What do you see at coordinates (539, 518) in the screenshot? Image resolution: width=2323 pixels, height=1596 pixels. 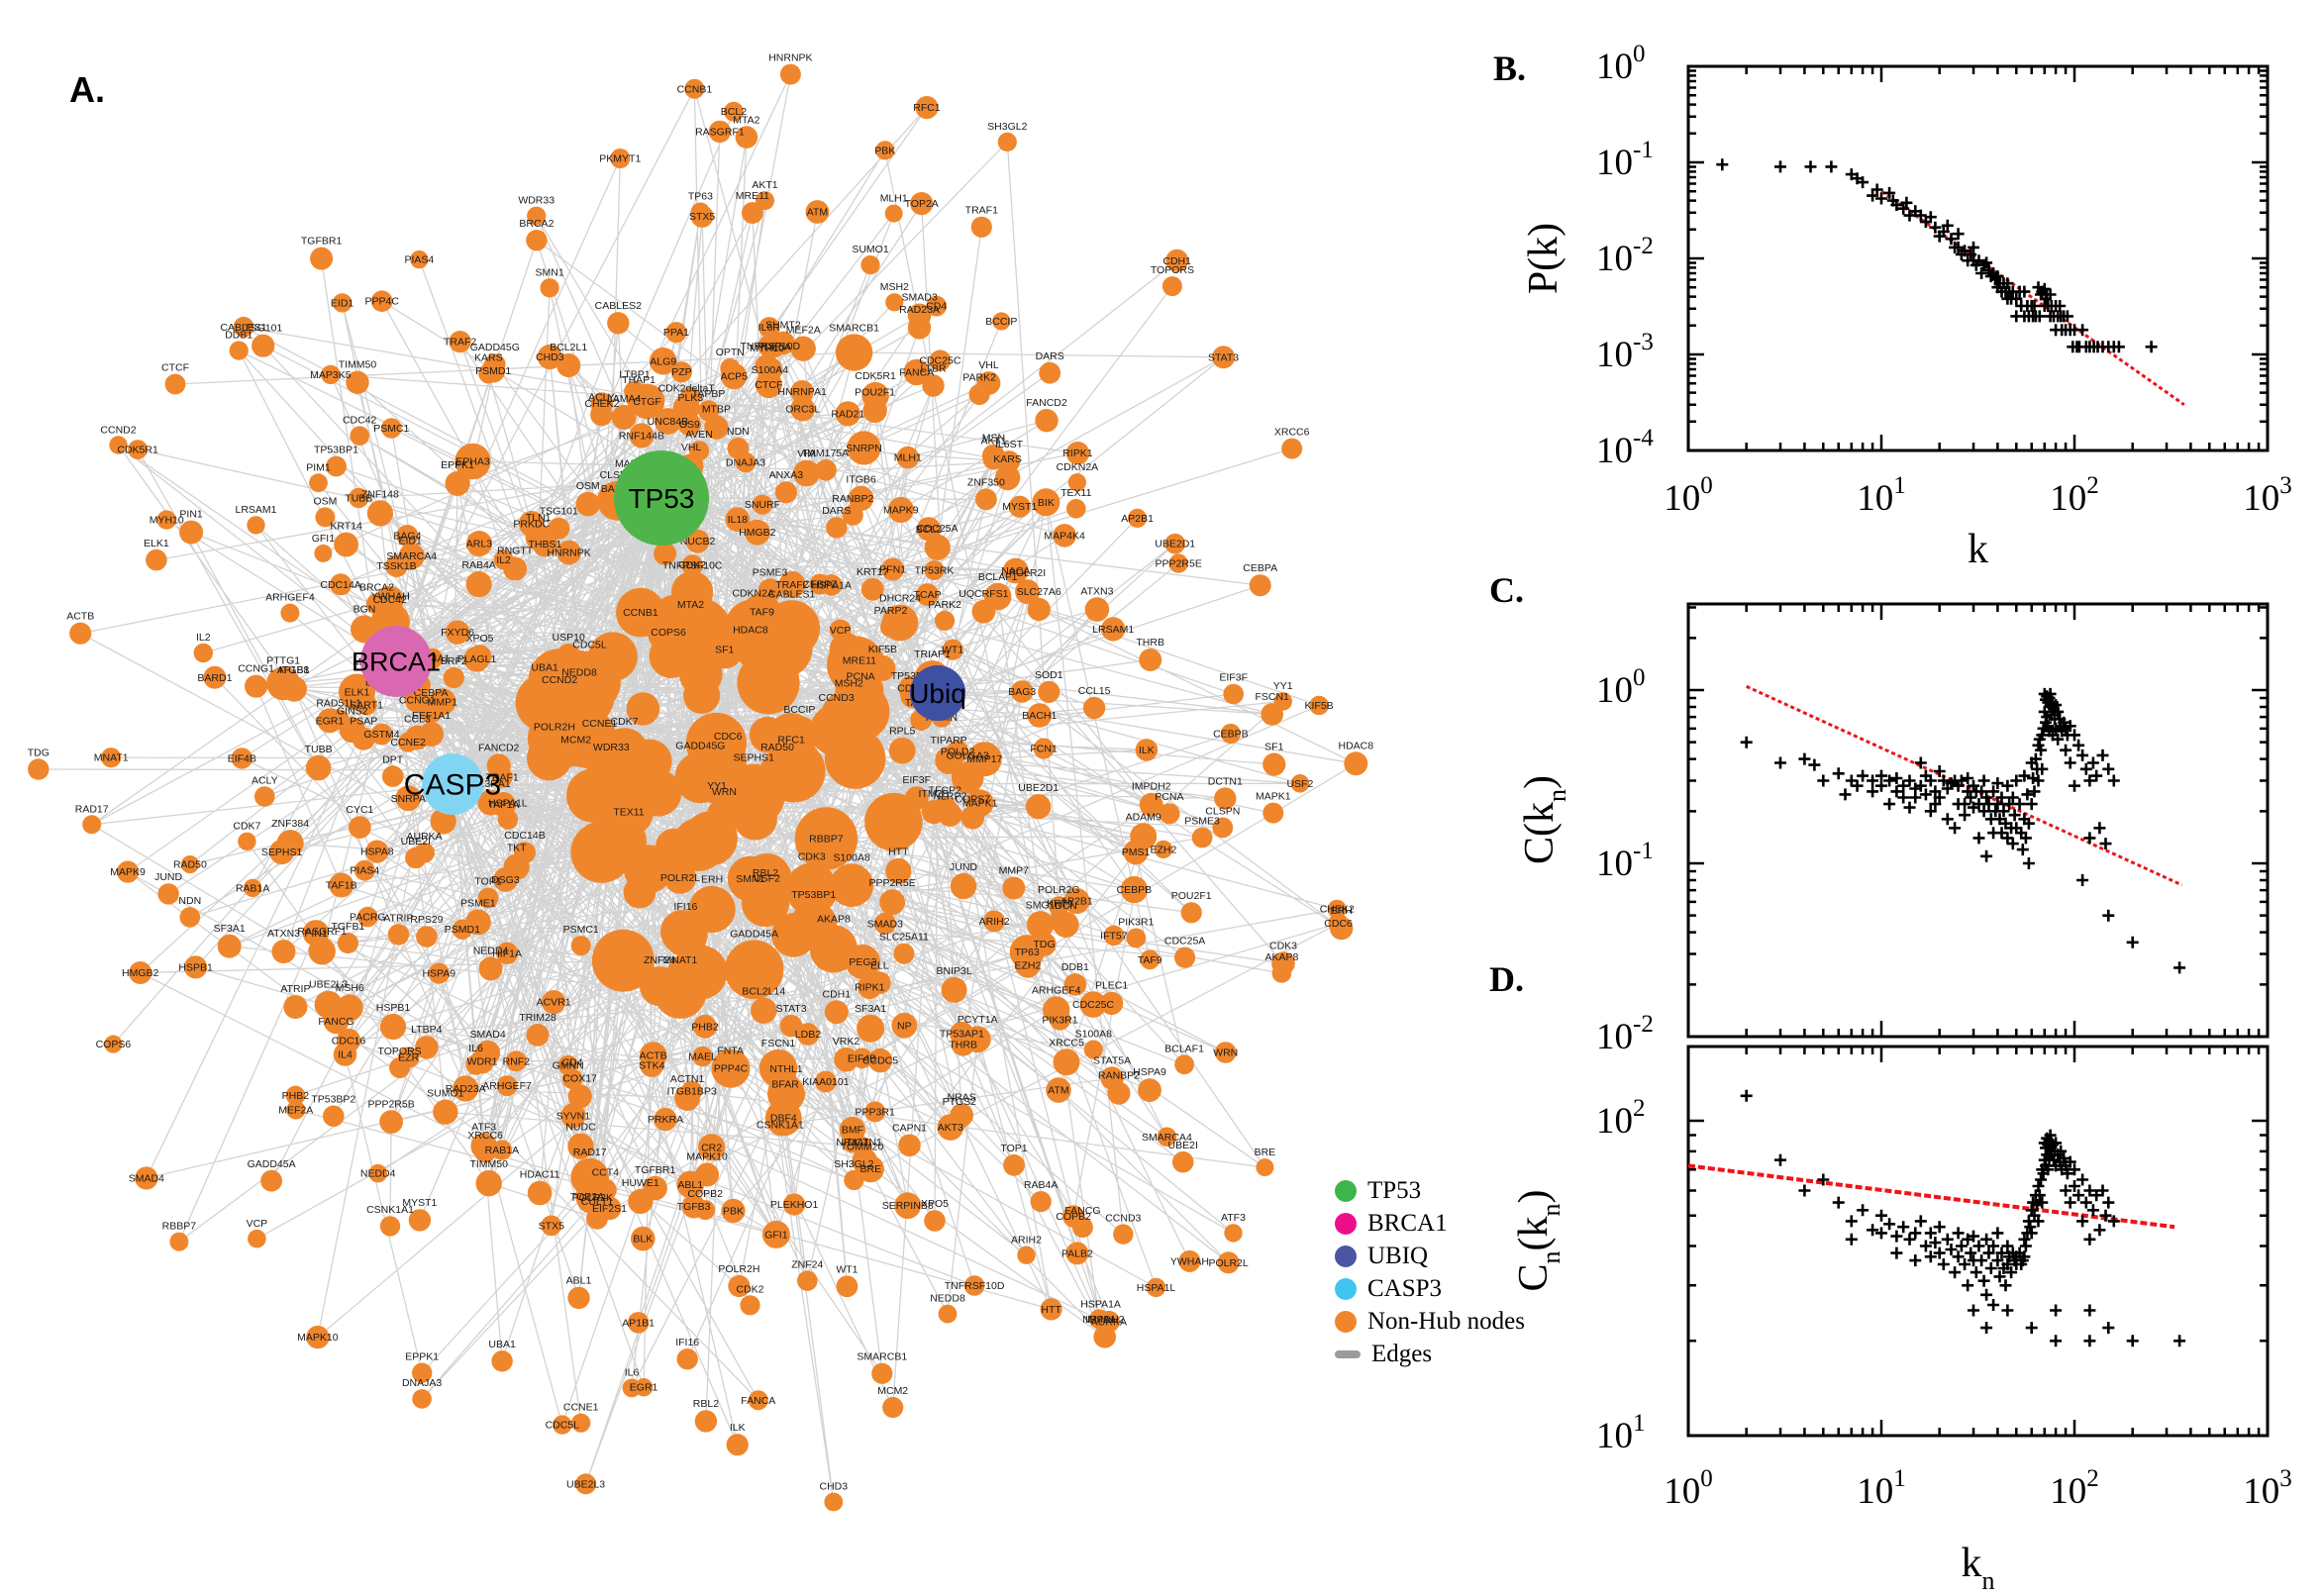 I see `gene-label: TLN1` at bounding box center [539, 518].